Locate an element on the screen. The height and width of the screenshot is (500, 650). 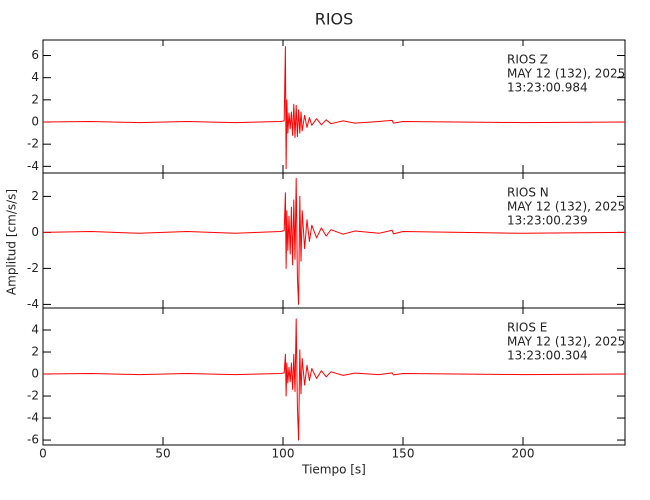
x-tick-label: 0 is located at coordinates (43, 454).